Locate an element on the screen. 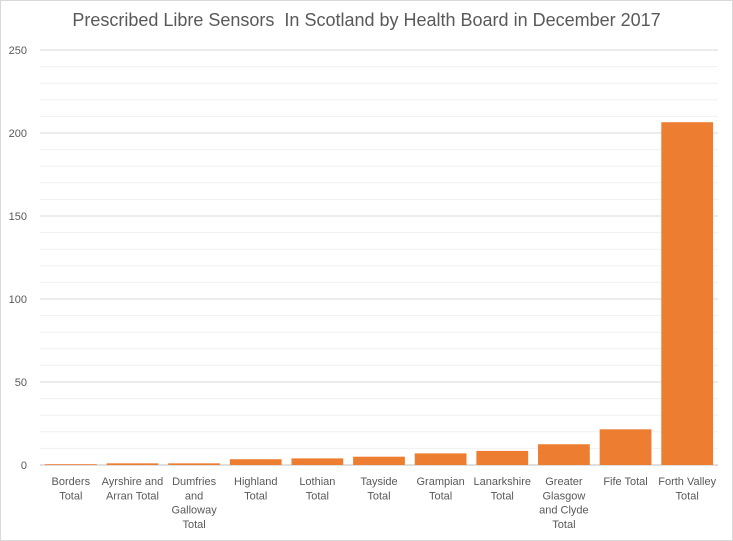 The width and height of the screenshot is (733, 541). x-tick-label-line: Fife Total is located at coordinates (625, 482).